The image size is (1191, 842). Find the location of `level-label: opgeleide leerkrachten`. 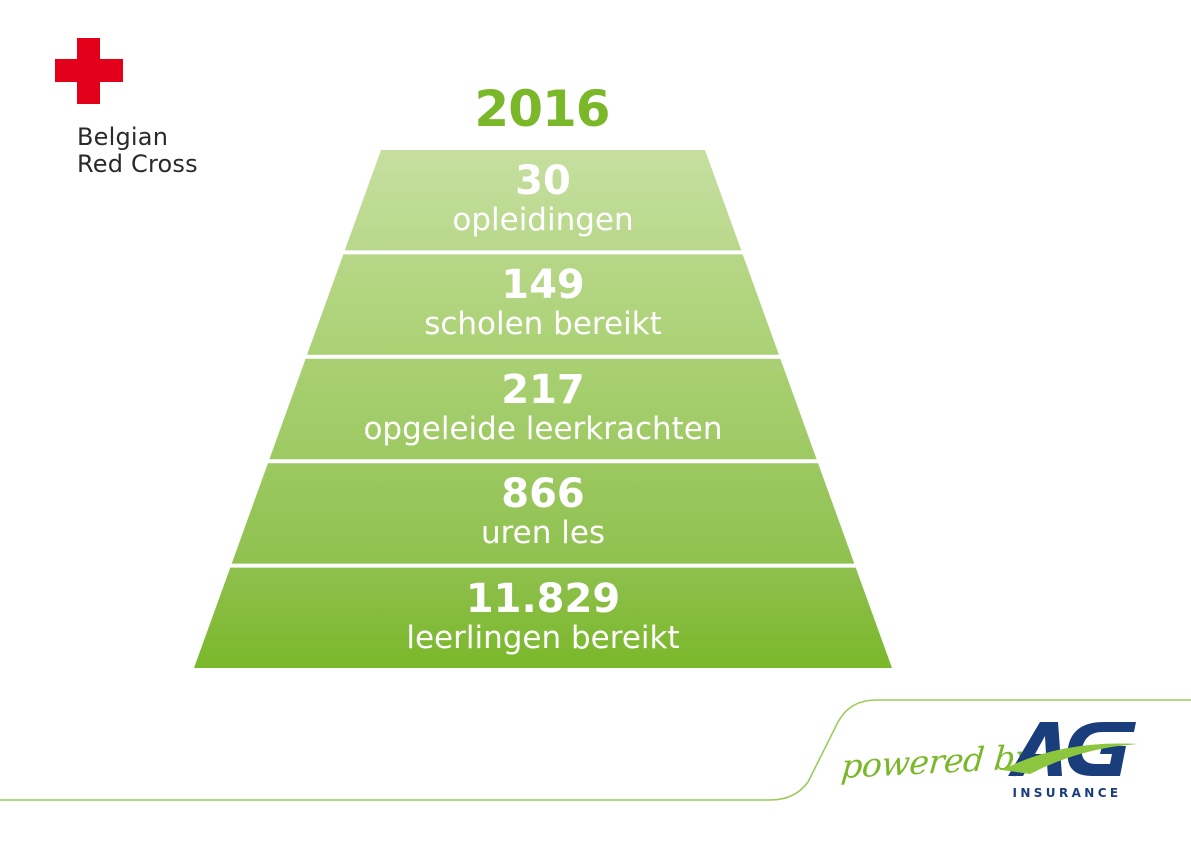

level-label: opgeleide leerkrachten is located at coordinates (543, 428).